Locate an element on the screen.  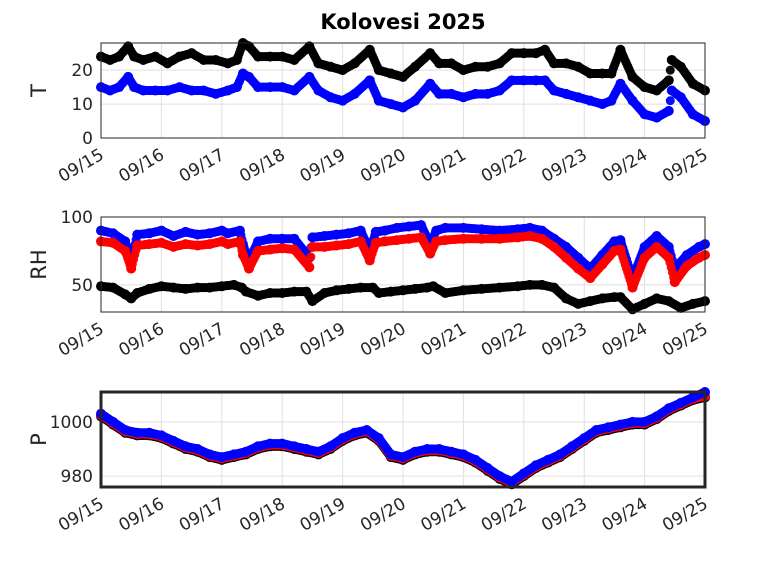
axes-frame is located at coordinates (403, 90).